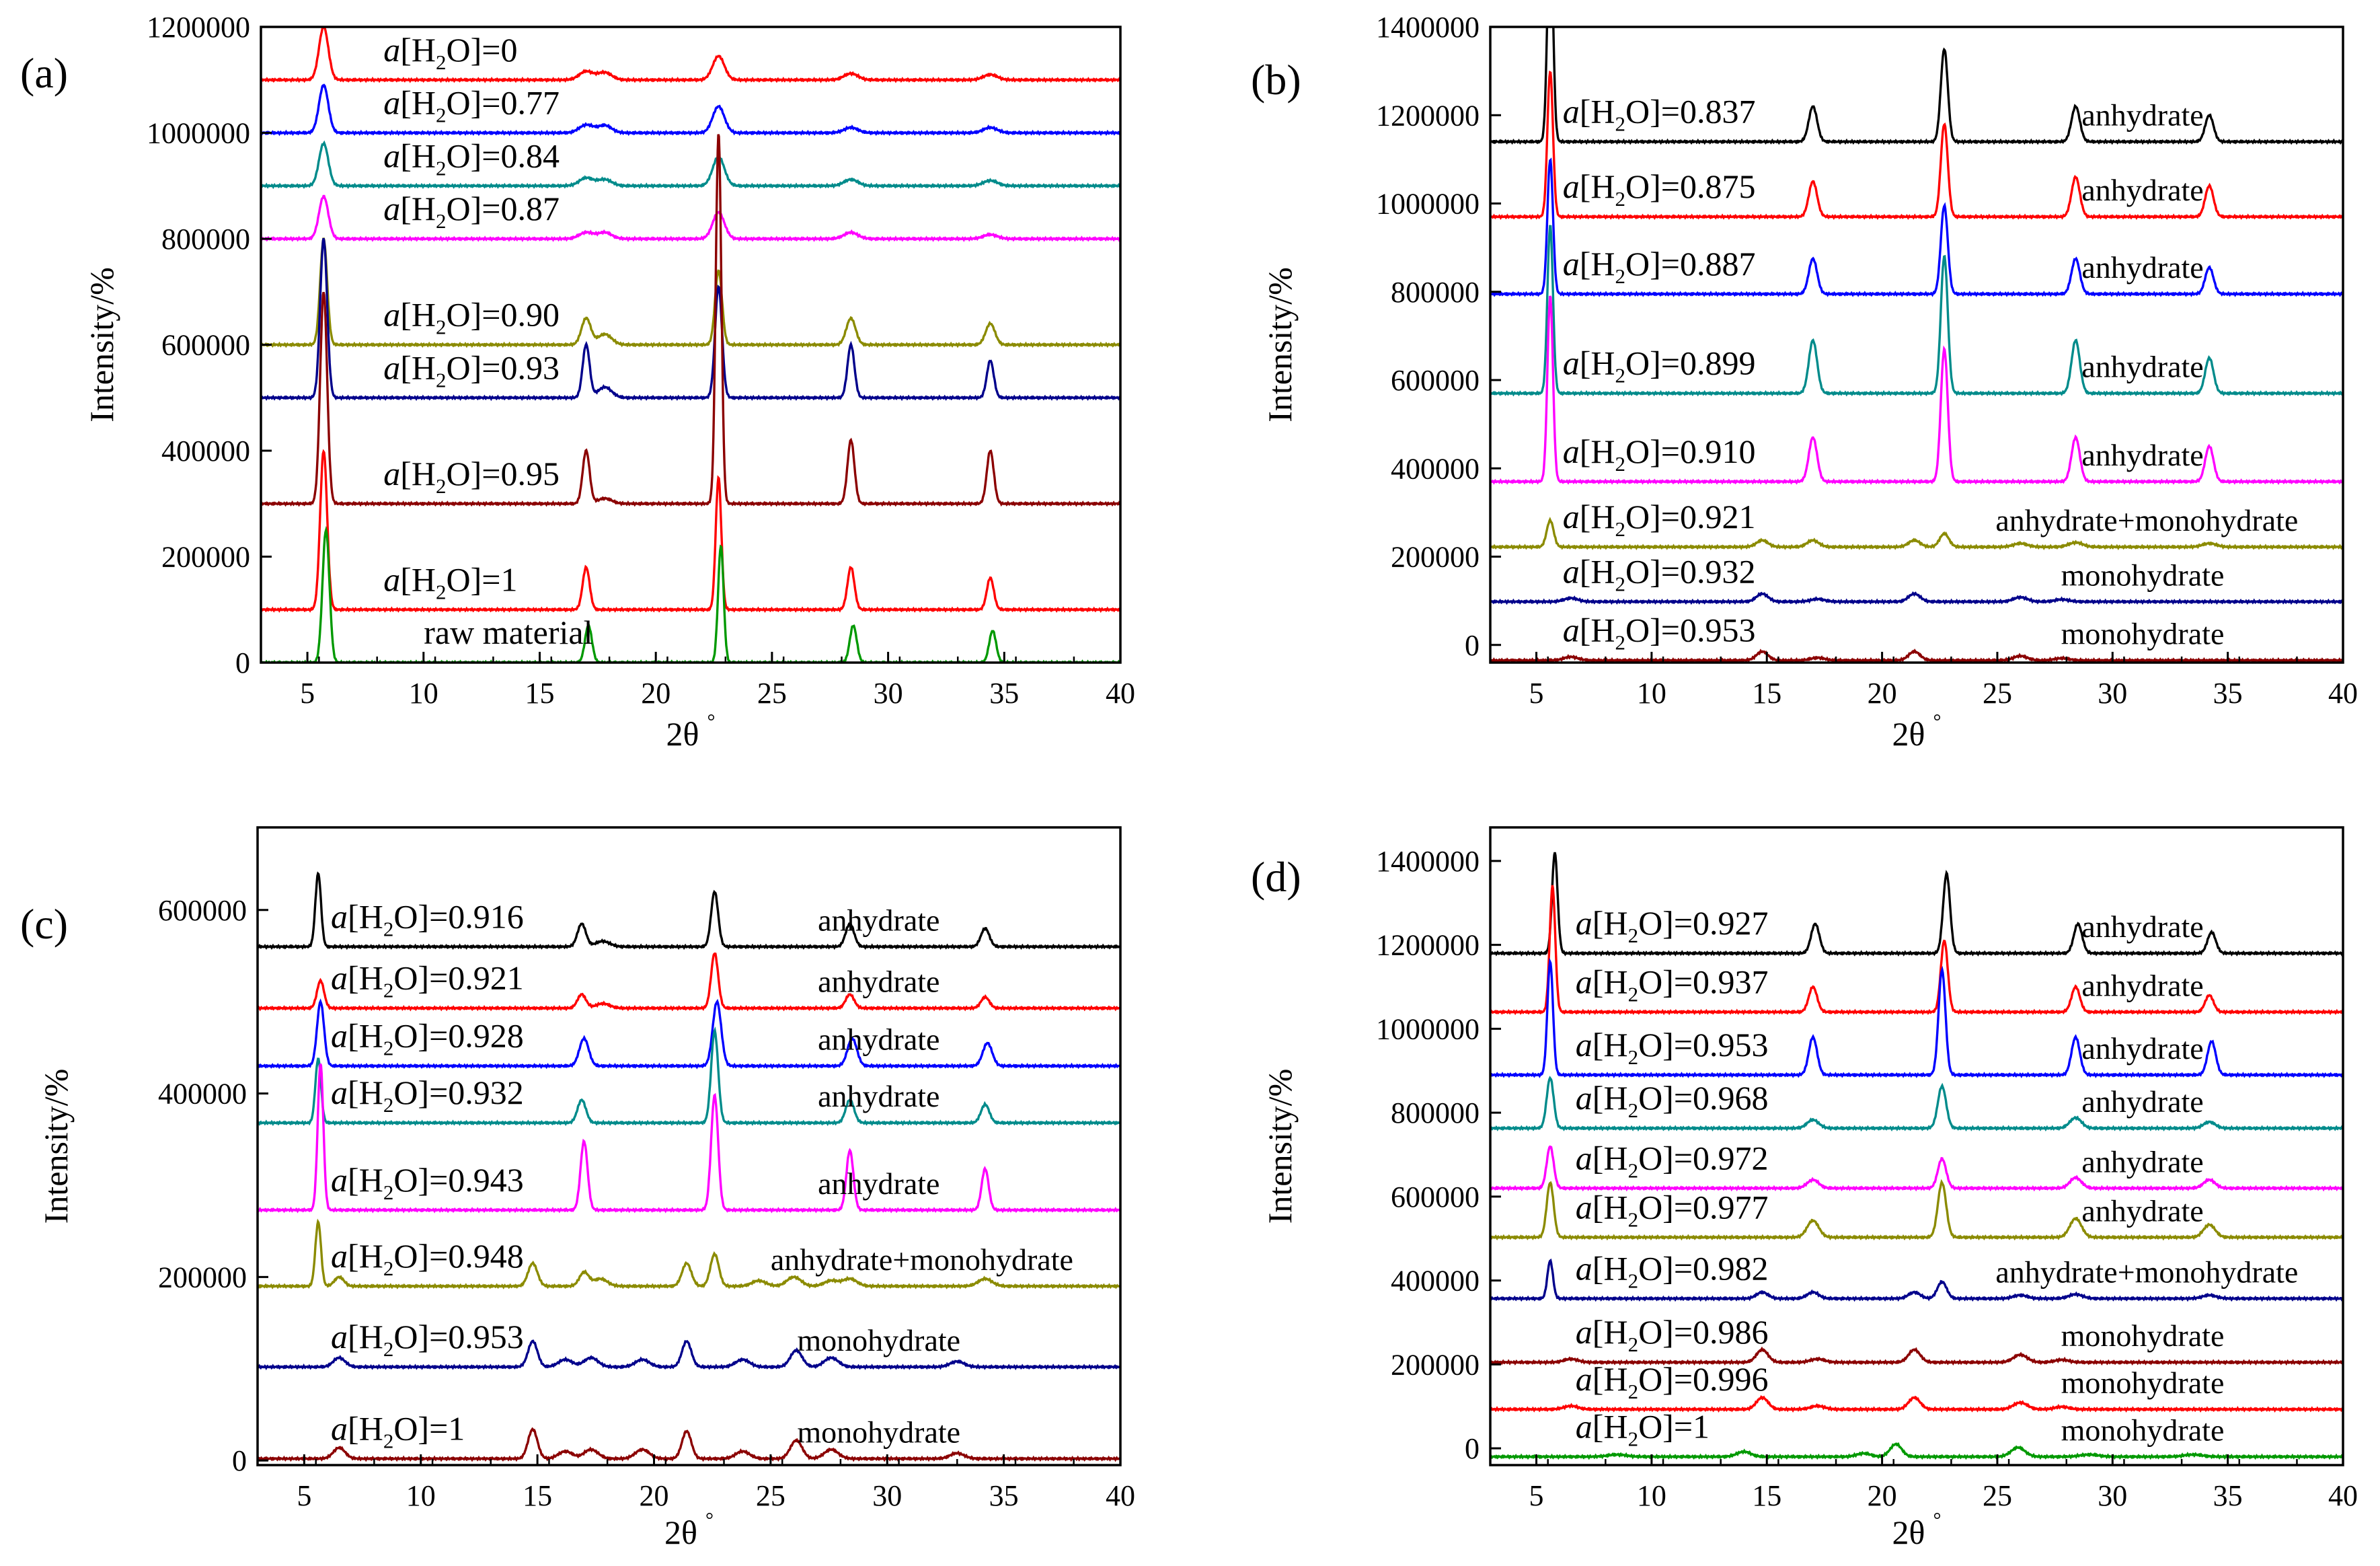 This screenshot has height=1566, width=2380. What do you see at coordinates (471, 477) in the screenshot?
I see `series-label: a[H2O]=0.95` at bounding box center [471, 477].